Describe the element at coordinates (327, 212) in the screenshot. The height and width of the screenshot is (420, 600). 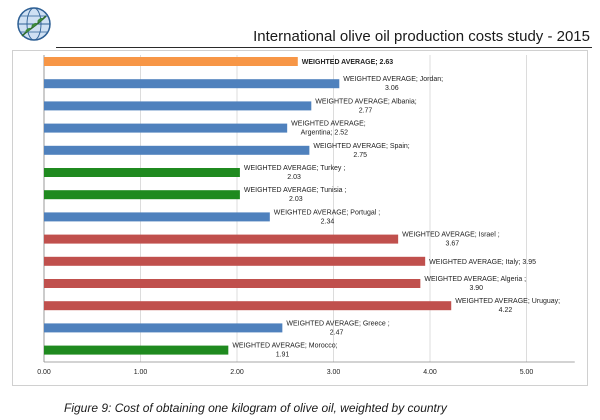
I see `bar-data-label-line: WEIGHTED AVERAGE; Portugal ;` at that location.